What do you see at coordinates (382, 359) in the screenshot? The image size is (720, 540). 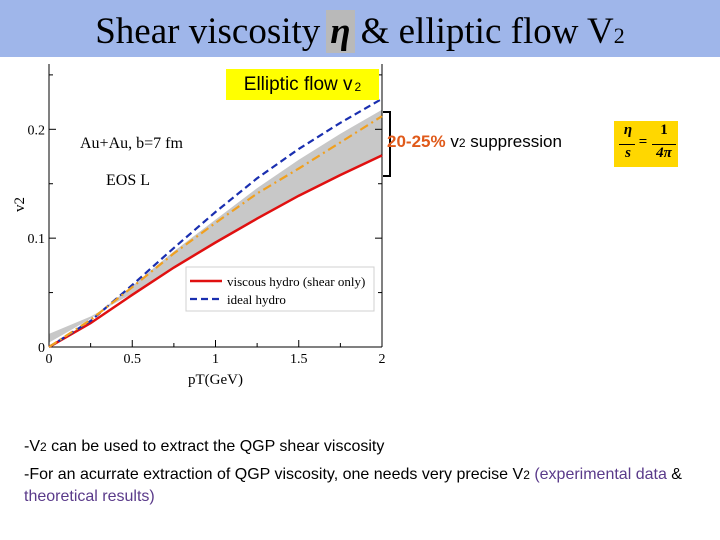 I see `x-tick-label: 2` at bounding box center [382, 359].